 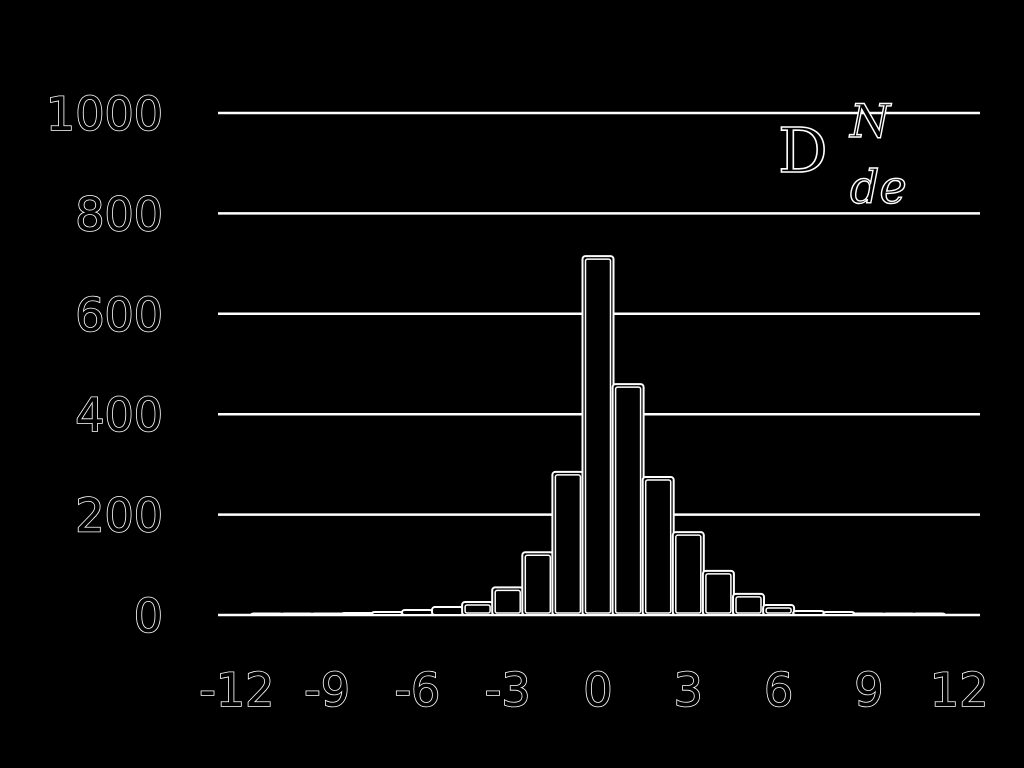 What do you see at coordinates (778, 690) in the screenshot?
I see `x-tick-label: 6` at bounding box center [778, 690].